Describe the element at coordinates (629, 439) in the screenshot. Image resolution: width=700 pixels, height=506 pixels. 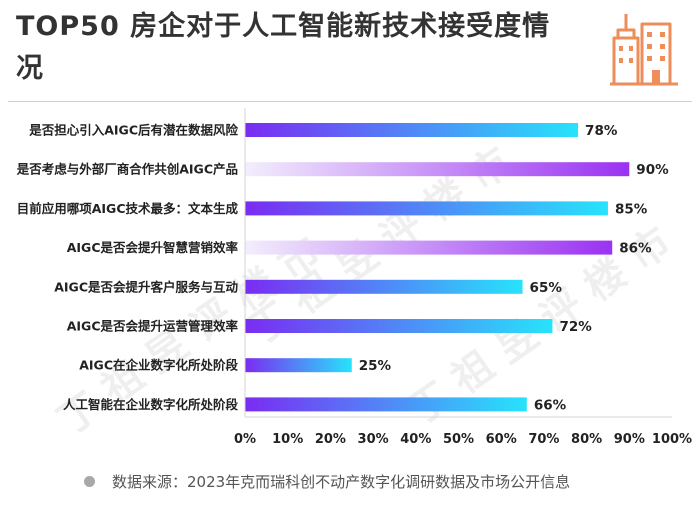
I see `x-tick-label: 90%` at that location.